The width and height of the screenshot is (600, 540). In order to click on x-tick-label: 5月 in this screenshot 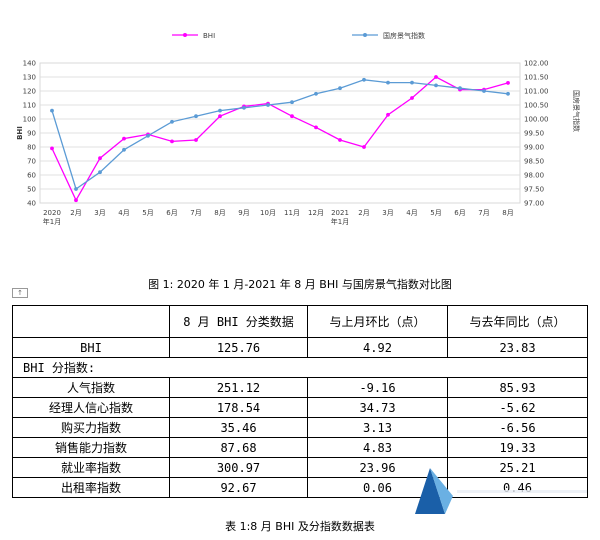, I will do `click(435, 213)`.